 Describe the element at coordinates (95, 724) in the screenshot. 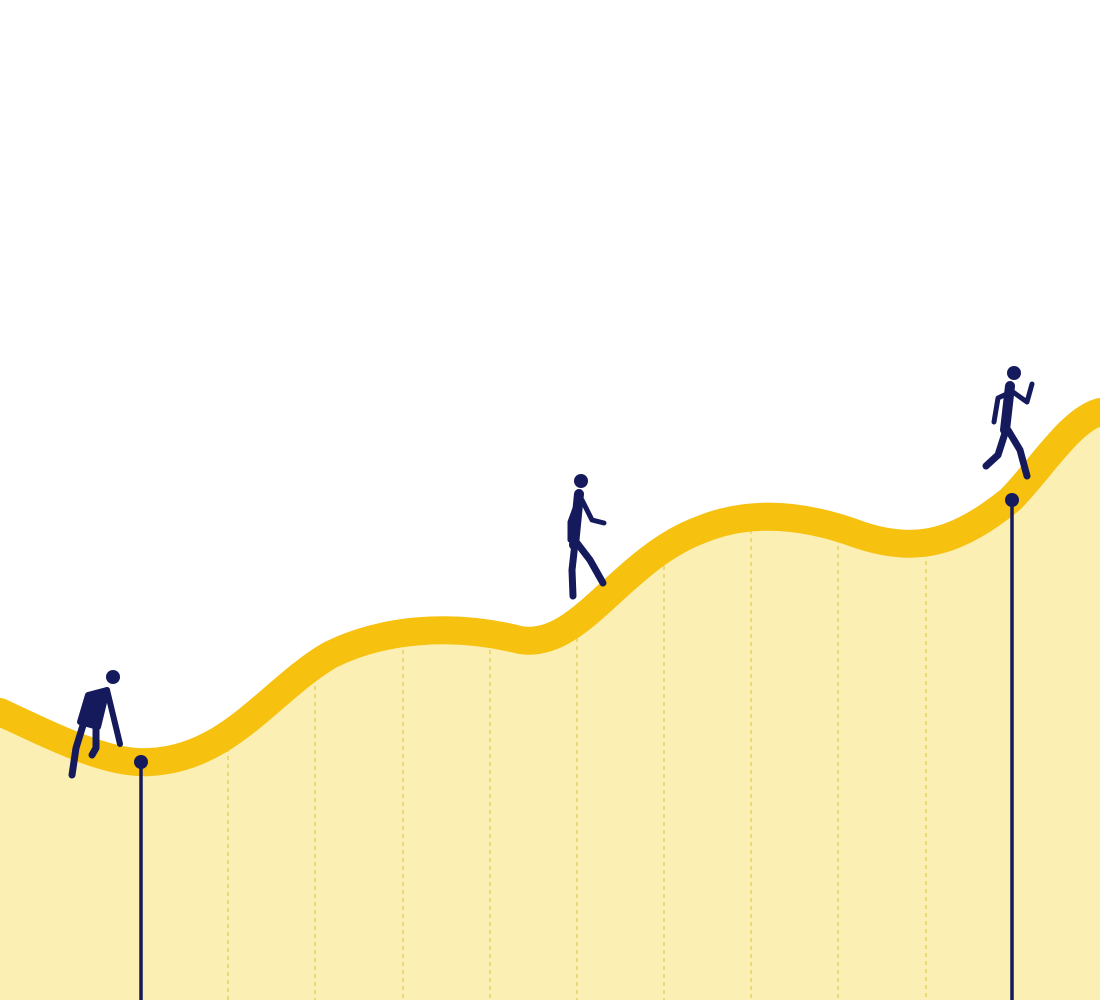

I see `crouching-person-icon` at that location.